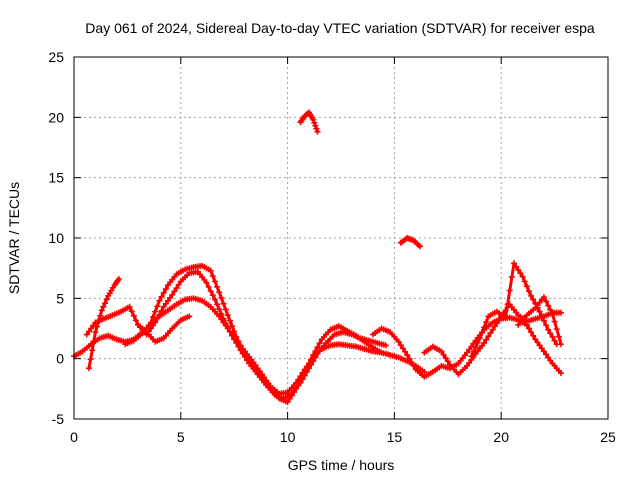 The width and height of the screenshot is (640, 480). What do you see at coordinates (181, 437) in the screenshot?
I see `x-tick-label: 5` at bounding box center [181, 437].